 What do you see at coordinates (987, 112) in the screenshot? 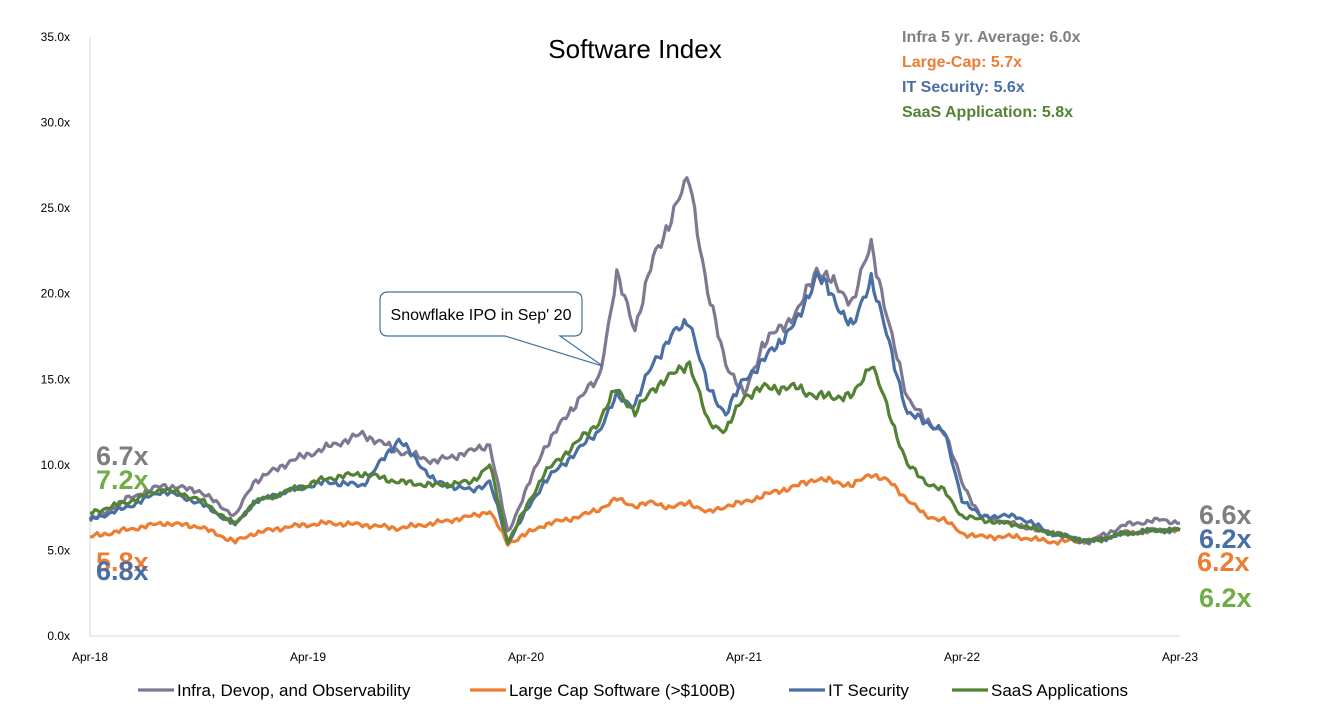
I see `average-label: SaaS Application: 5.8x` at bounding box center [987, 112].